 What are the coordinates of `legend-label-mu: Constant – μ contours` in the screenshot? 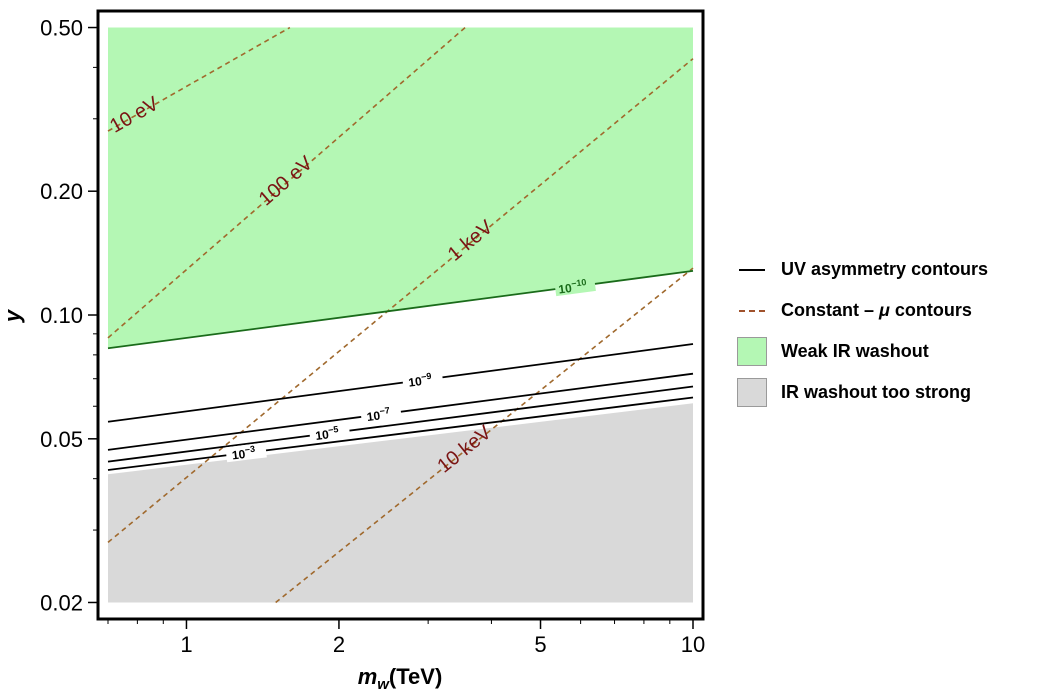 It's located at (876, 310).